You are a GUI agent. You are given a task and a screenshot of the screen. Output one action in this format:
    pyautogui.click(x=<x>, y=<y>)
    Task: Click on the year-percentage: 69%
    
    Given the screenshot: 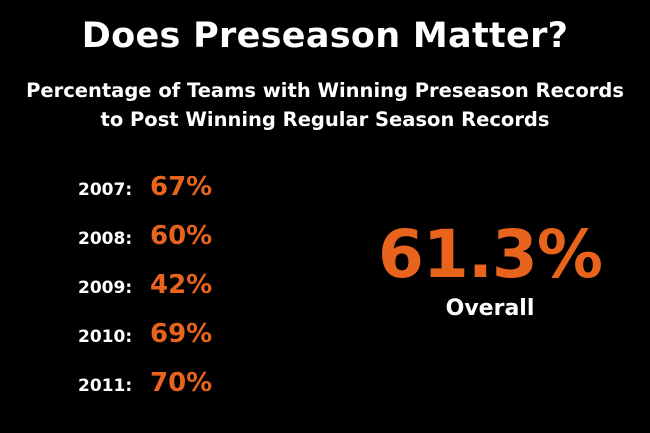 What is the action you would take?
    pyautogui.click(x=181, y=334)
    